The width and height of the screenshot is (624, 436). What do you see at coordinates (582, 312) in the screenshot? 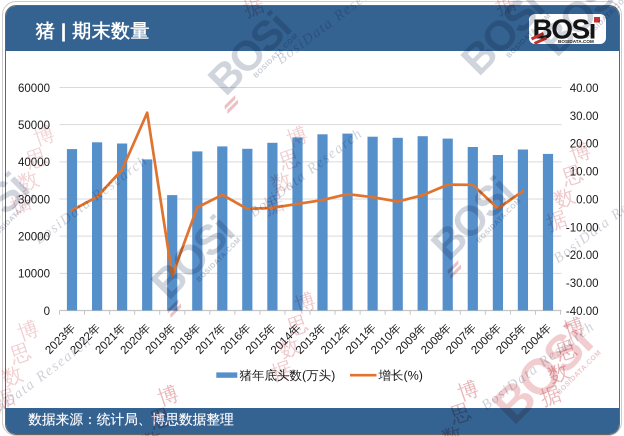
I see `svg-text: -40.00` at bounding box center [582, 312].